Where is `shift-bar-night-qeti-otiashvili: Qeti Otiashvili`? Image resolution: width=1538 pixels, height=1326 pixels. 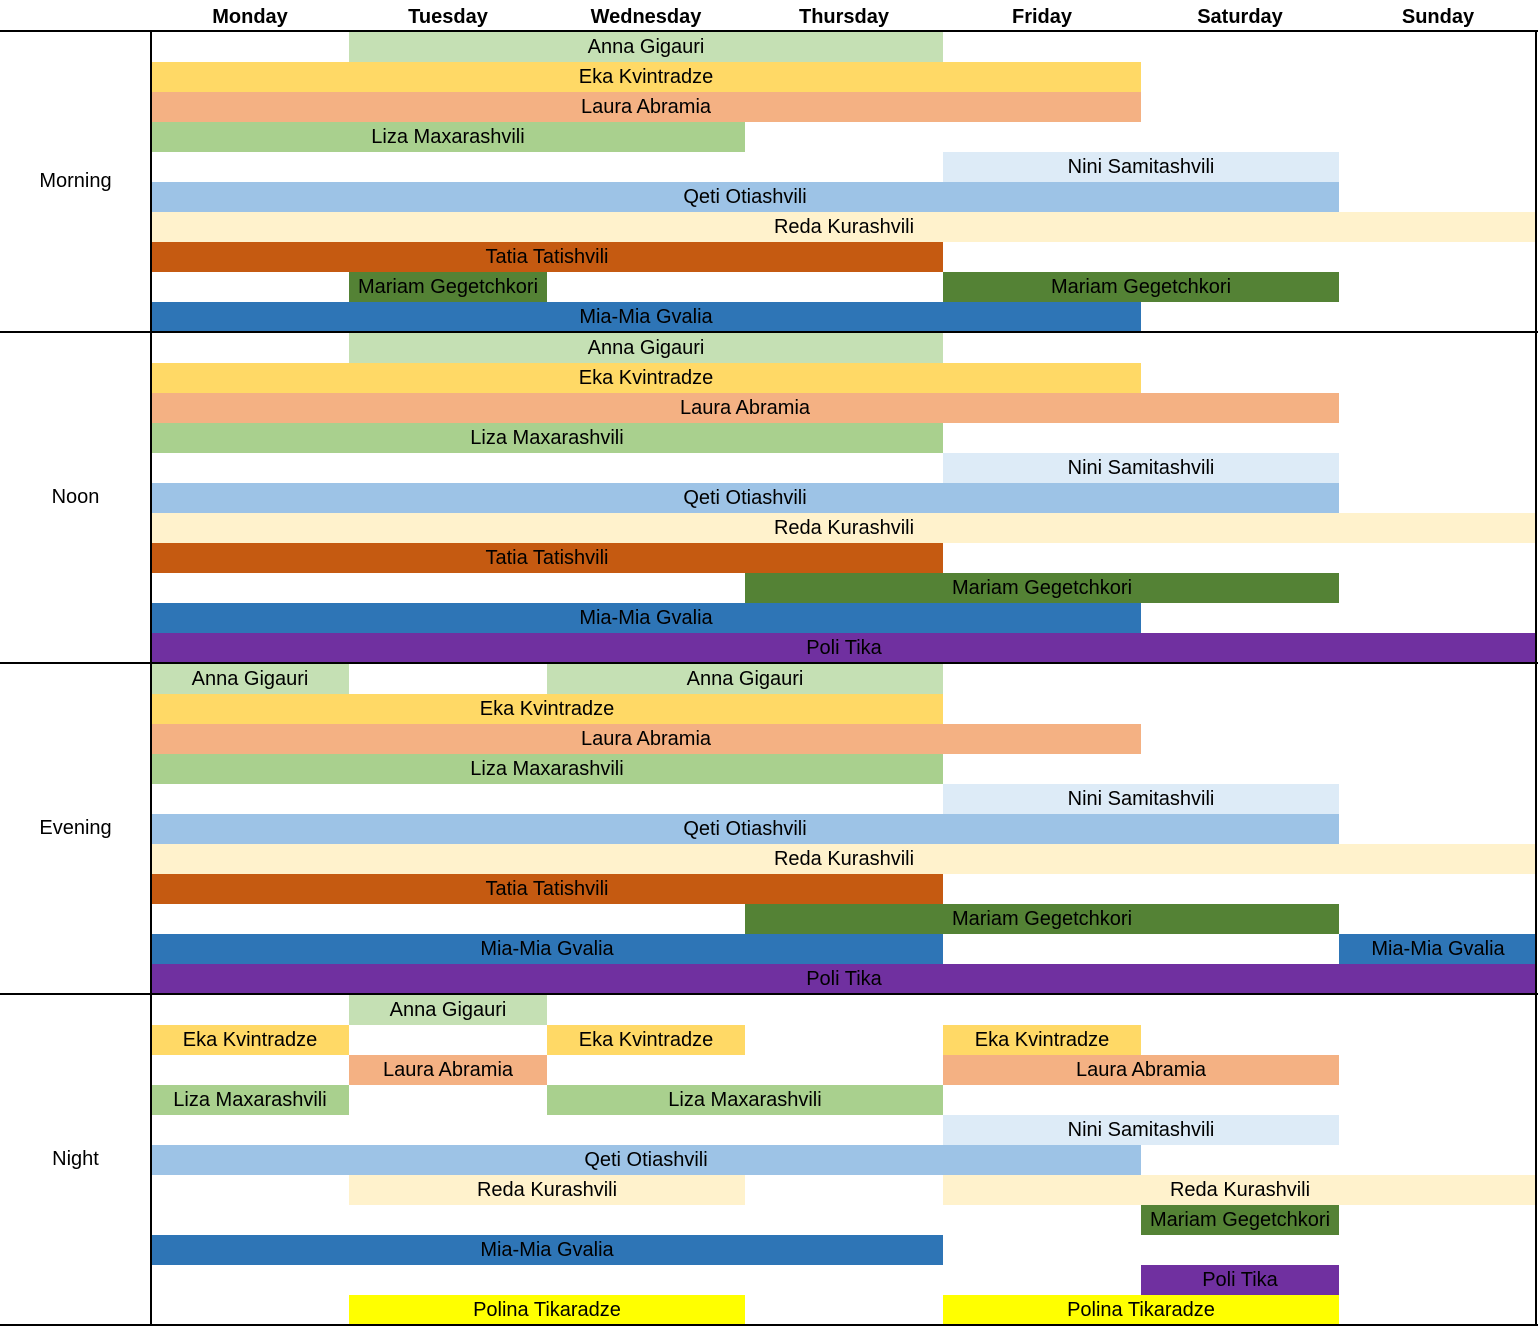
shift-bar-night-qeti-otiashvili: Qeti Otiashvili is located at coordinates (646, 1160).